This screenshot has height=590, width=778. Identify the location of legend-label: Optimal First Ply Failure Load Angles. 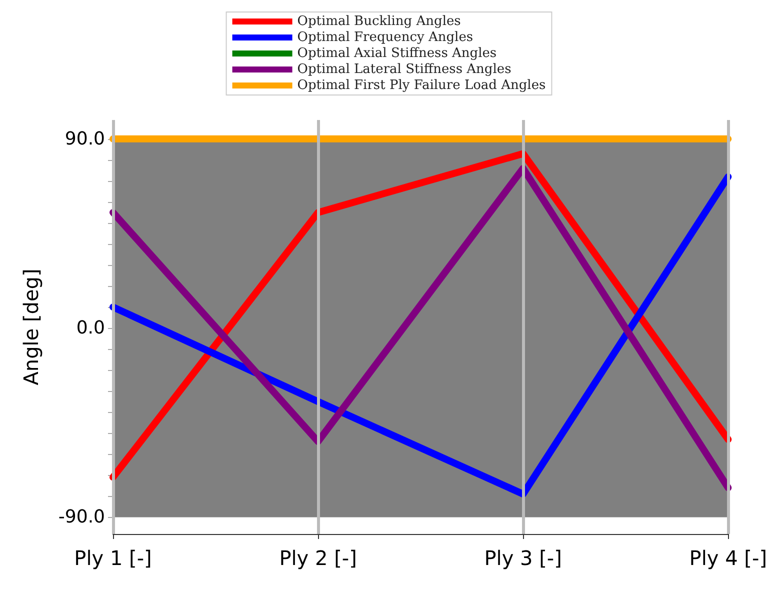
(421, 85).